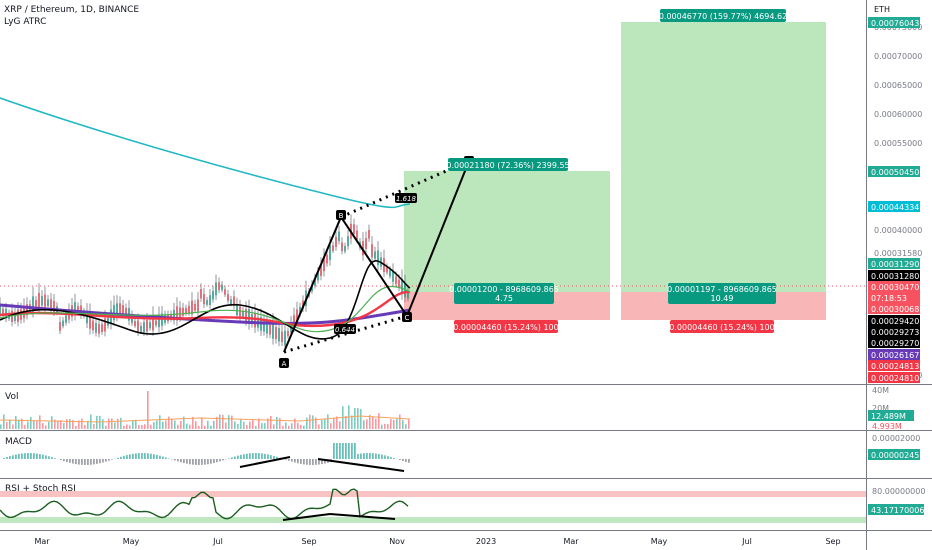  I want to click on volume-tick-40m: 40M, so click(880, 390).